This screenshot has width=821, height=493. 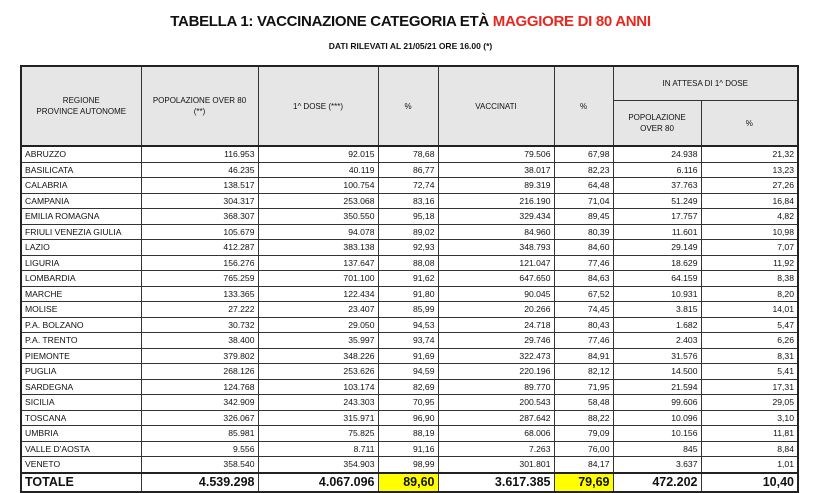 What do you see at coordinates (657, 262) in the screenshot?
I see `cell-waiting-population: 18.629` at bounding box center [657, 262].